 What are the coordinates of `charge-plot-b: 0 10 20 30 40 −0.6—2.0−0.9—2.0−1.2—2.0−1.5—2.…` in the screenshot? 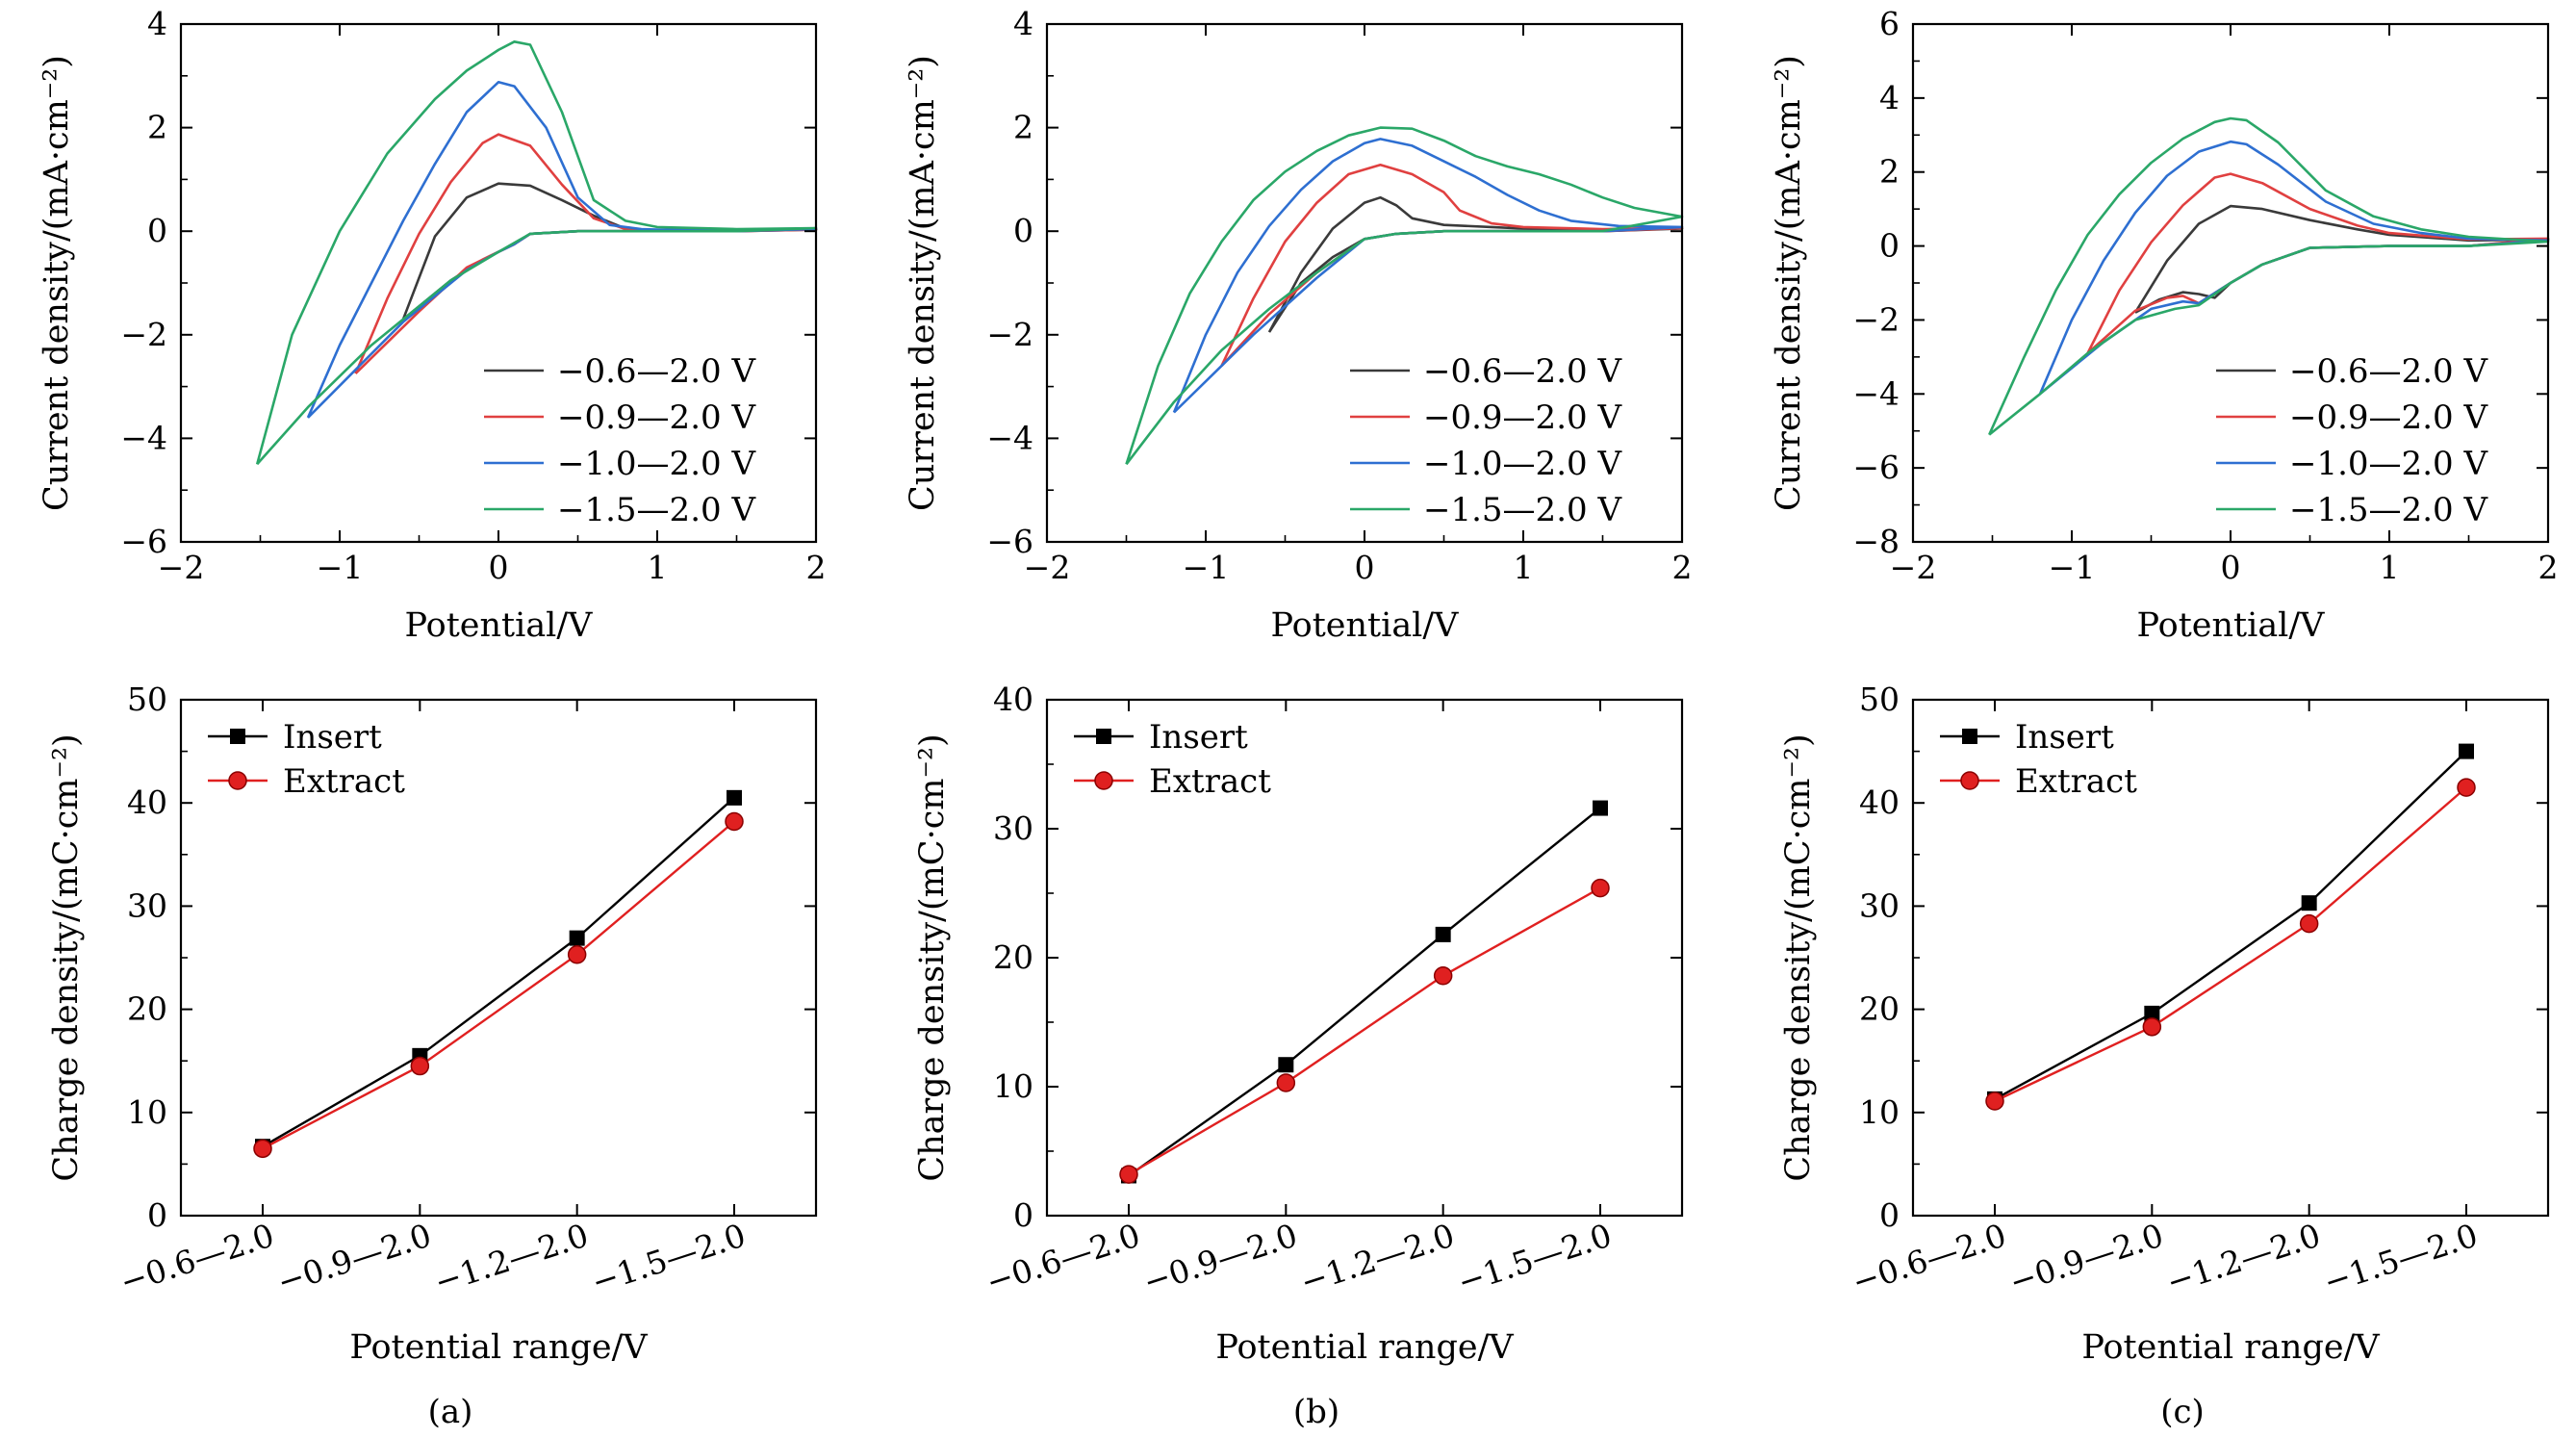 It's located at (1298, 1023).